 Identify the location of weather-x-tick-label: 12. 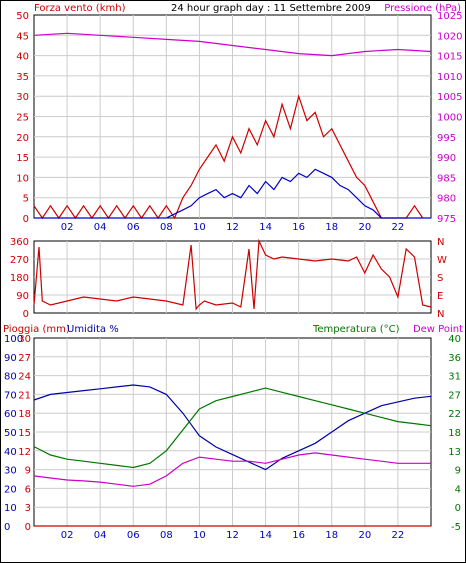
(232, 535).